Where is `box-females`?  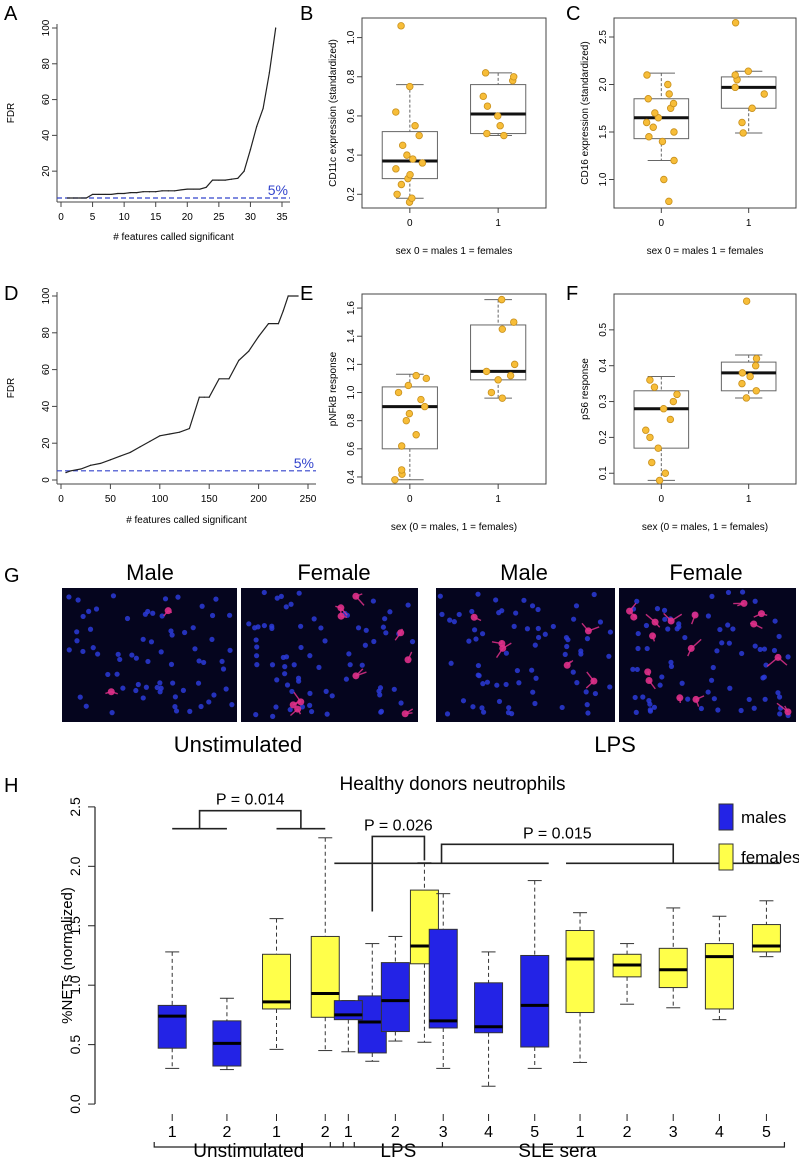
box-females is located at coordinates (580, 972).